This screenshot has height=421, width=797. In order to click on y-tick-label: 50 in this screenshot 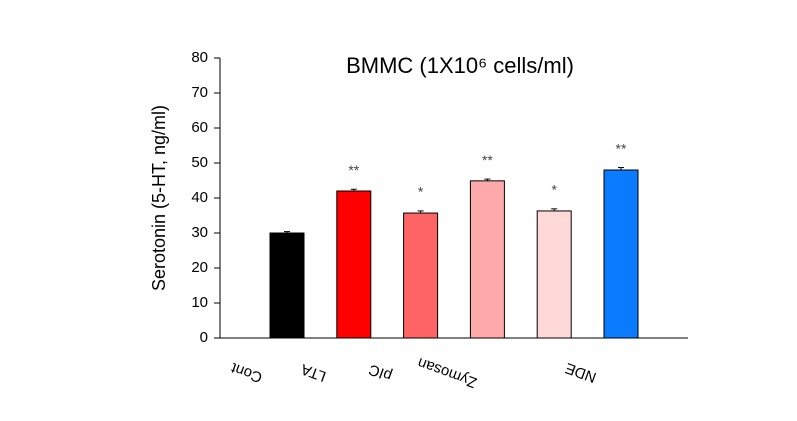, I will do `click(199, 162)`.